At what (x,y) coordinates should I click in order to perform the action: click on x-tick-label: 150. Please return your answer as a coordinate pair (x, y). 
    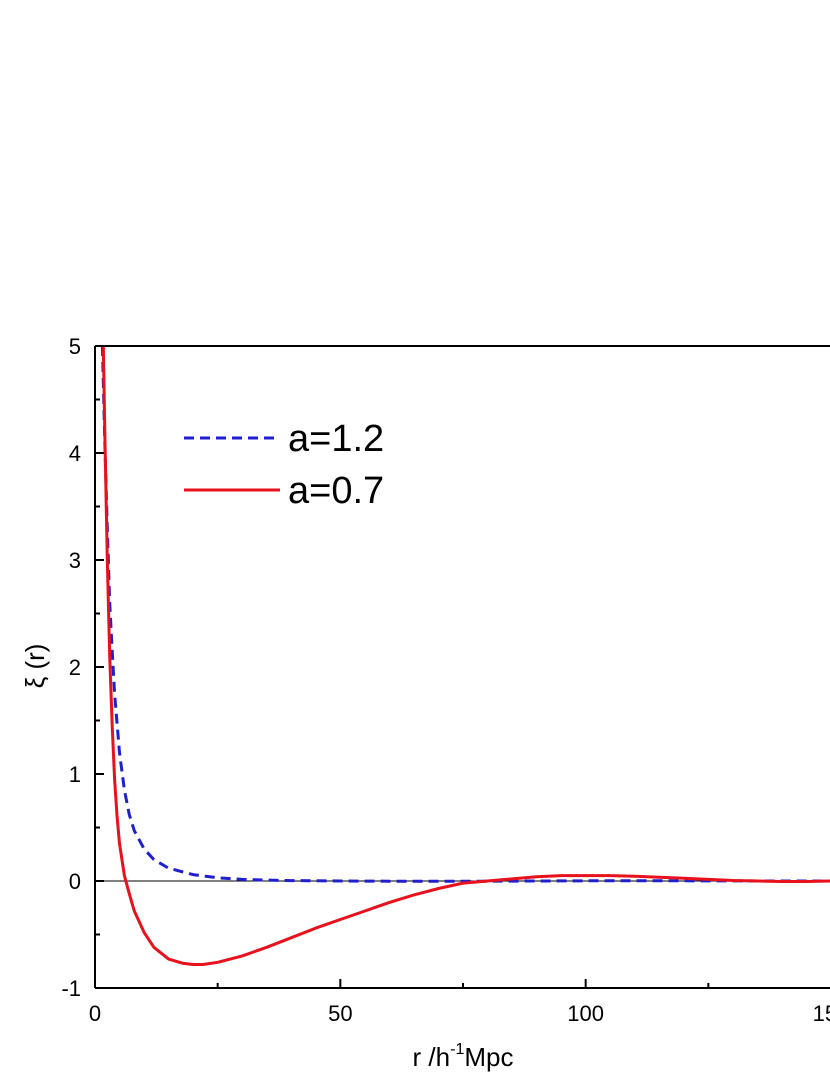
    Looking at the image, I should click on (821, 1013).